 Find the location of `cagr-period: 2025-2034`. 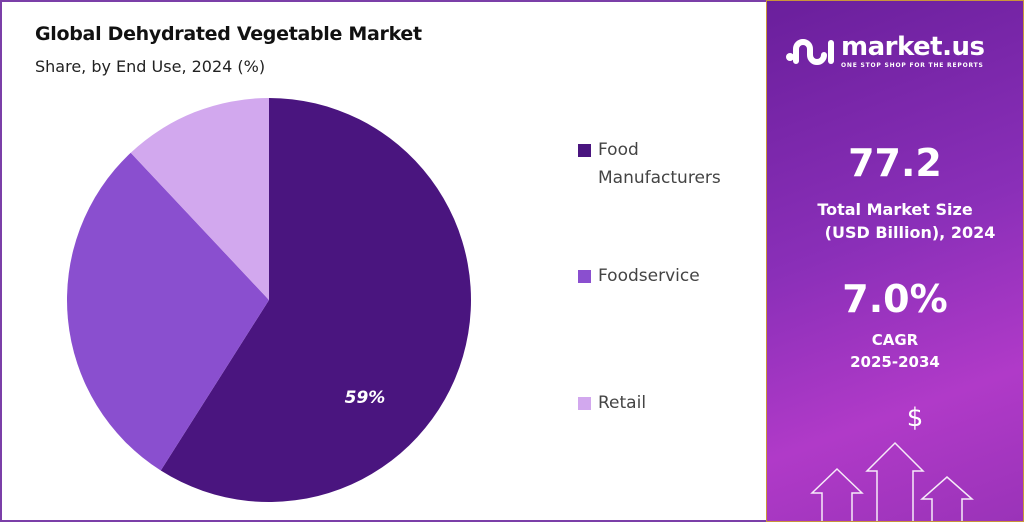

cagr-period: 2025-2034 is located at coordinates (895, 362).